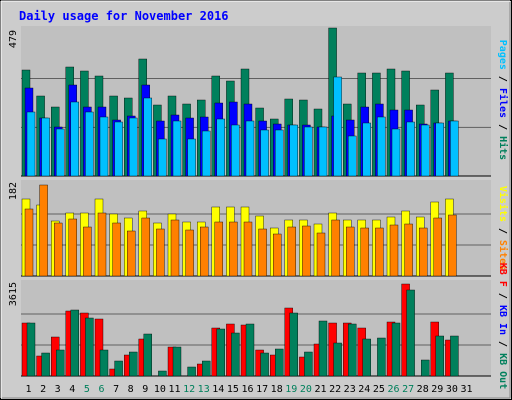  I want to click on panel-3-legend: KB F / KB In / KB Out, so click(502, 326).